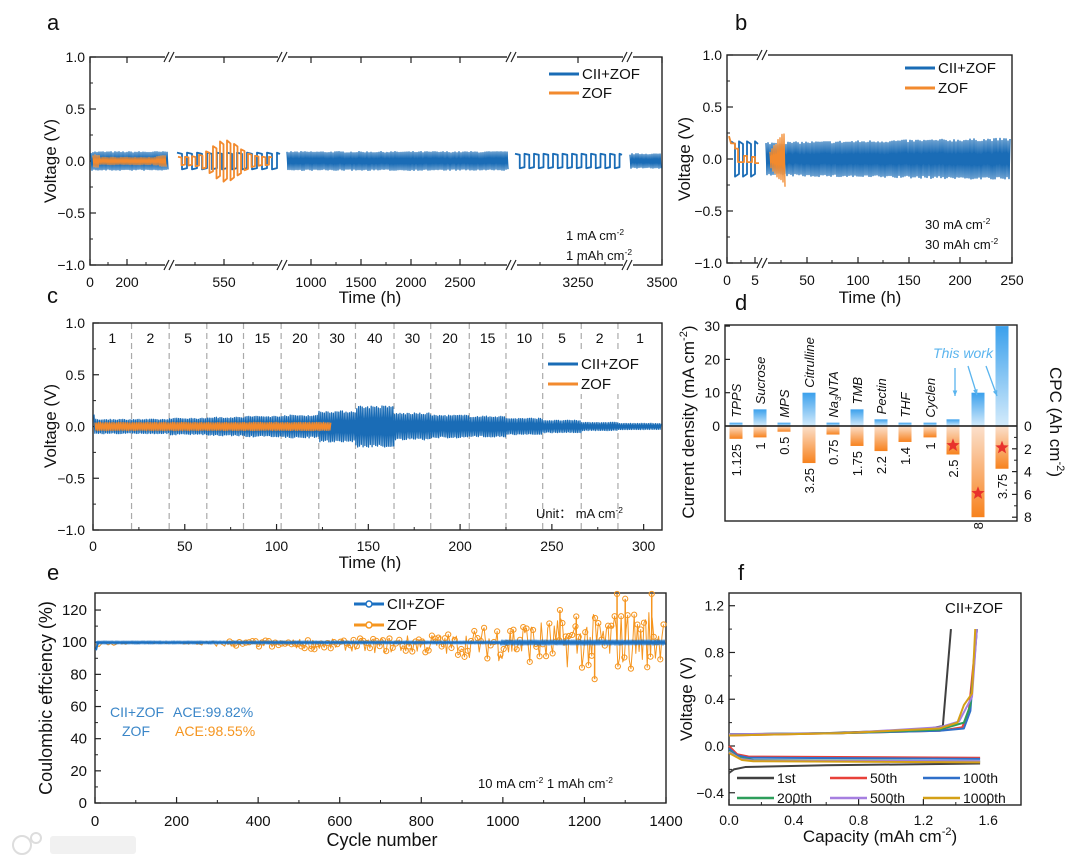 The height and width of the screenshot is (865, 1080). Describe the element at coordinates (459, 282) in the screenshot. I see `x-tick-label: 2500` at that location.